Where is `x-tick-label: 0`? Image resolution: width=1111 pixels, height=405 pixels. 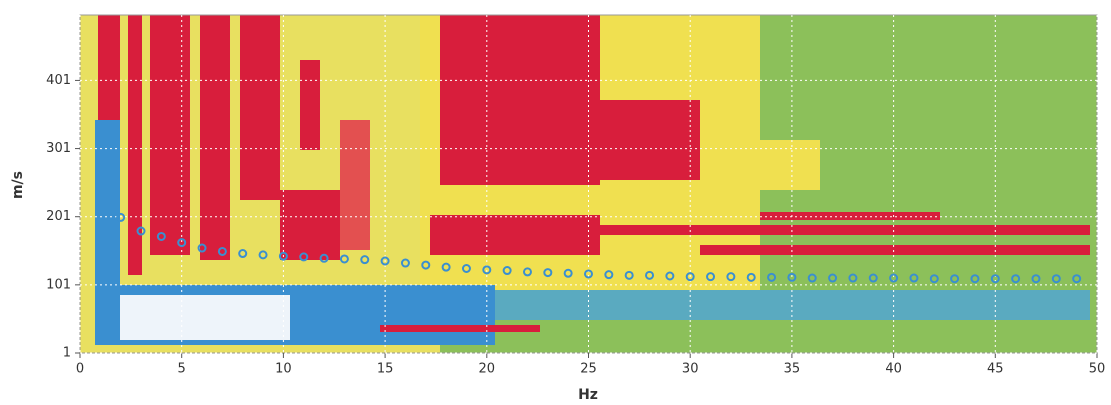
x-tick-label: 0 is located at coordinates (80, 369).